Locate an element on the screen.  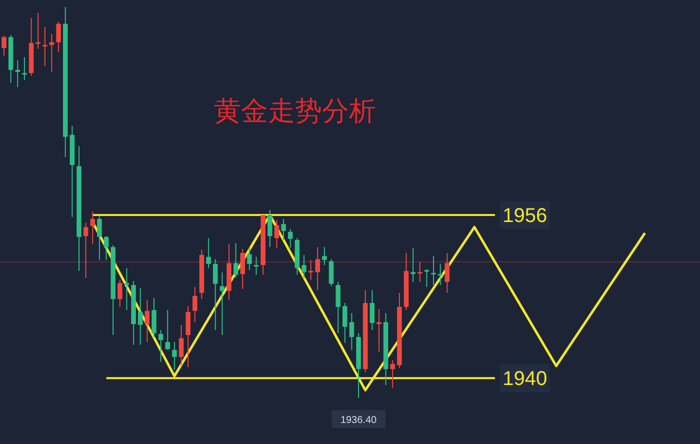
text: 黄金走势分析 is located at coordinates (295, 111).